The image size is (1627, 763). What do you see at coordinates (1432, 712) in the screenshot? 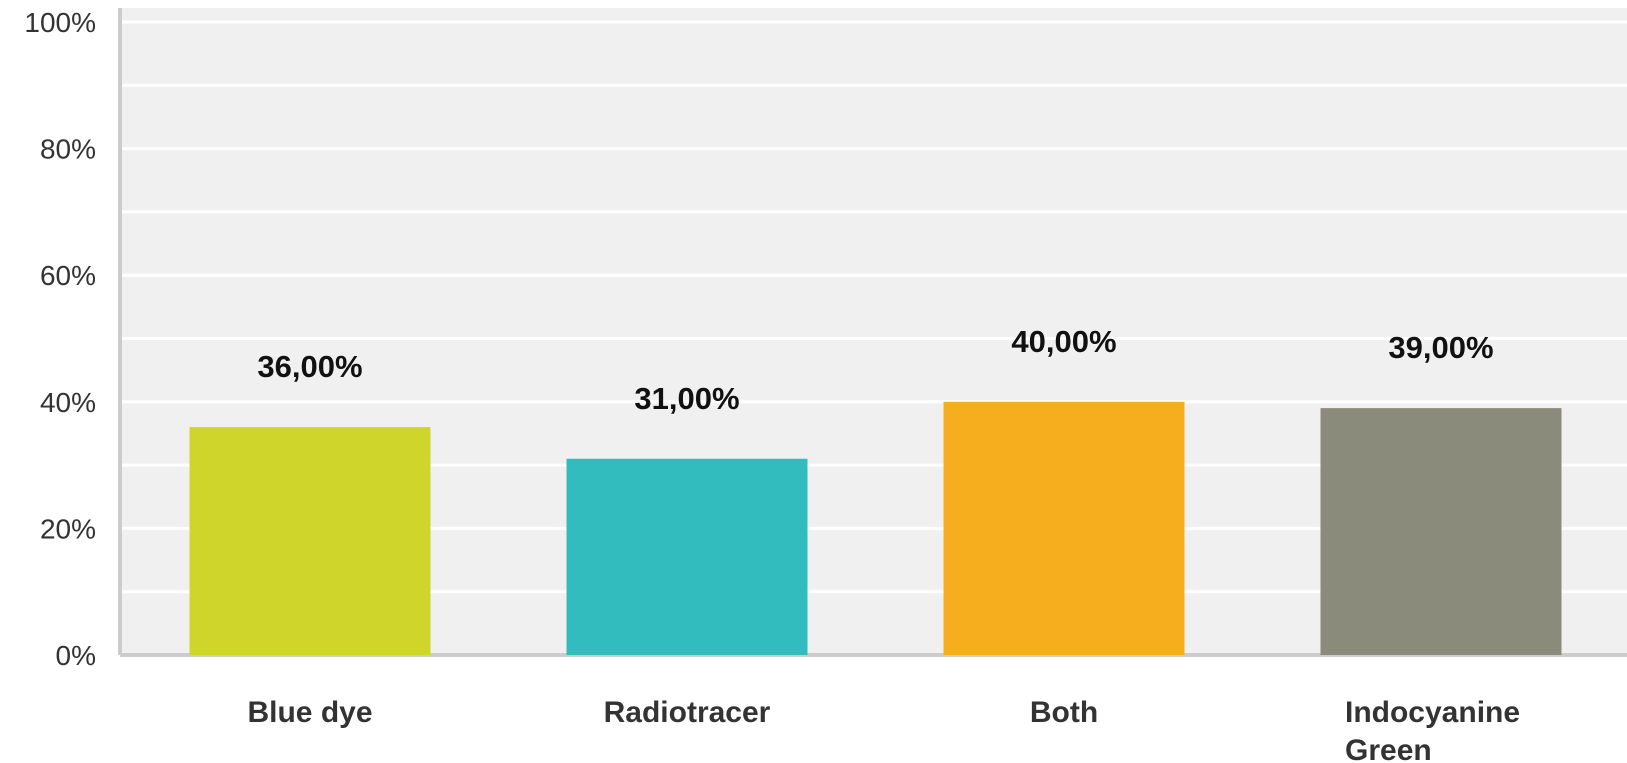
I see `x-category-label-line: Indocyanine` at bounding box center [1432, 712].